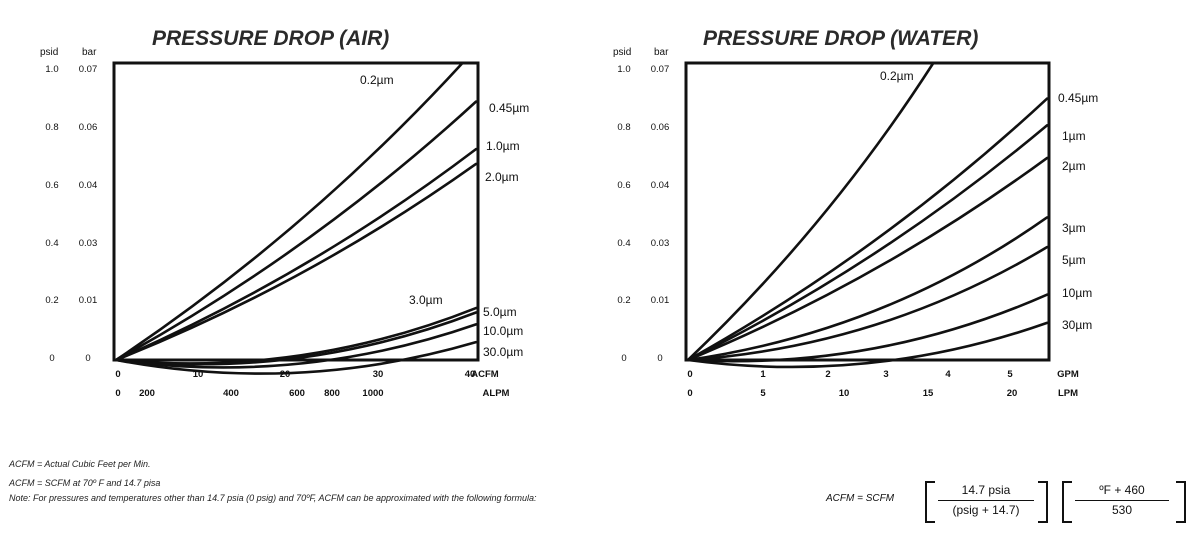 The width and height of the screenshot is (1200, 535). Describe the element at coordinates (270, 38) in the screenshot. I see `air-chart-title: PRESSURE DROP (AIR)` at that location.